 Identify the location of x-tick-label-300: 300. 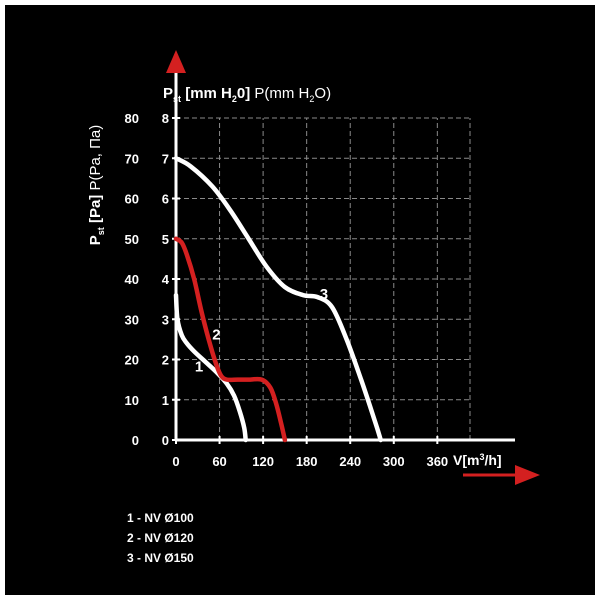
(394, 461).